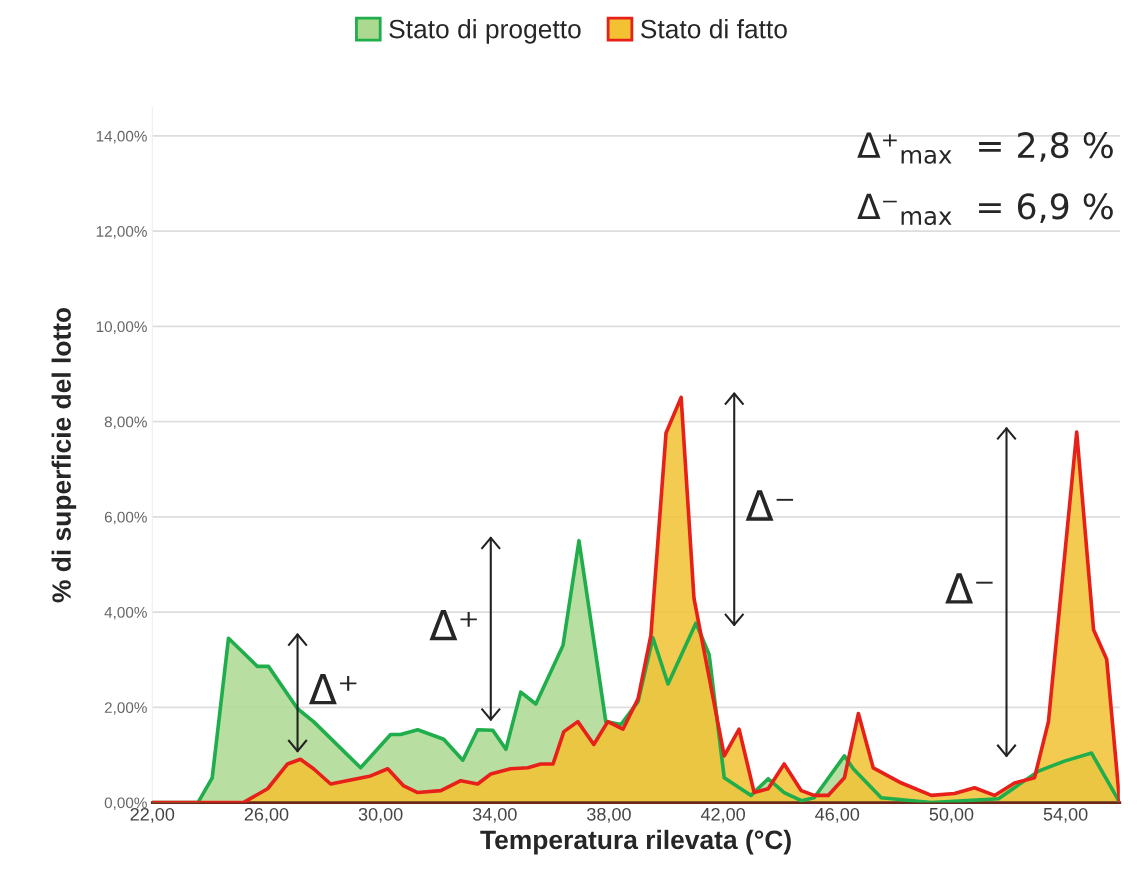  What do you see at coordinates (64, 455) in the screenshot?
I see `y-axis-title: % di superficie del lotto` at bounding box center [64, 455].